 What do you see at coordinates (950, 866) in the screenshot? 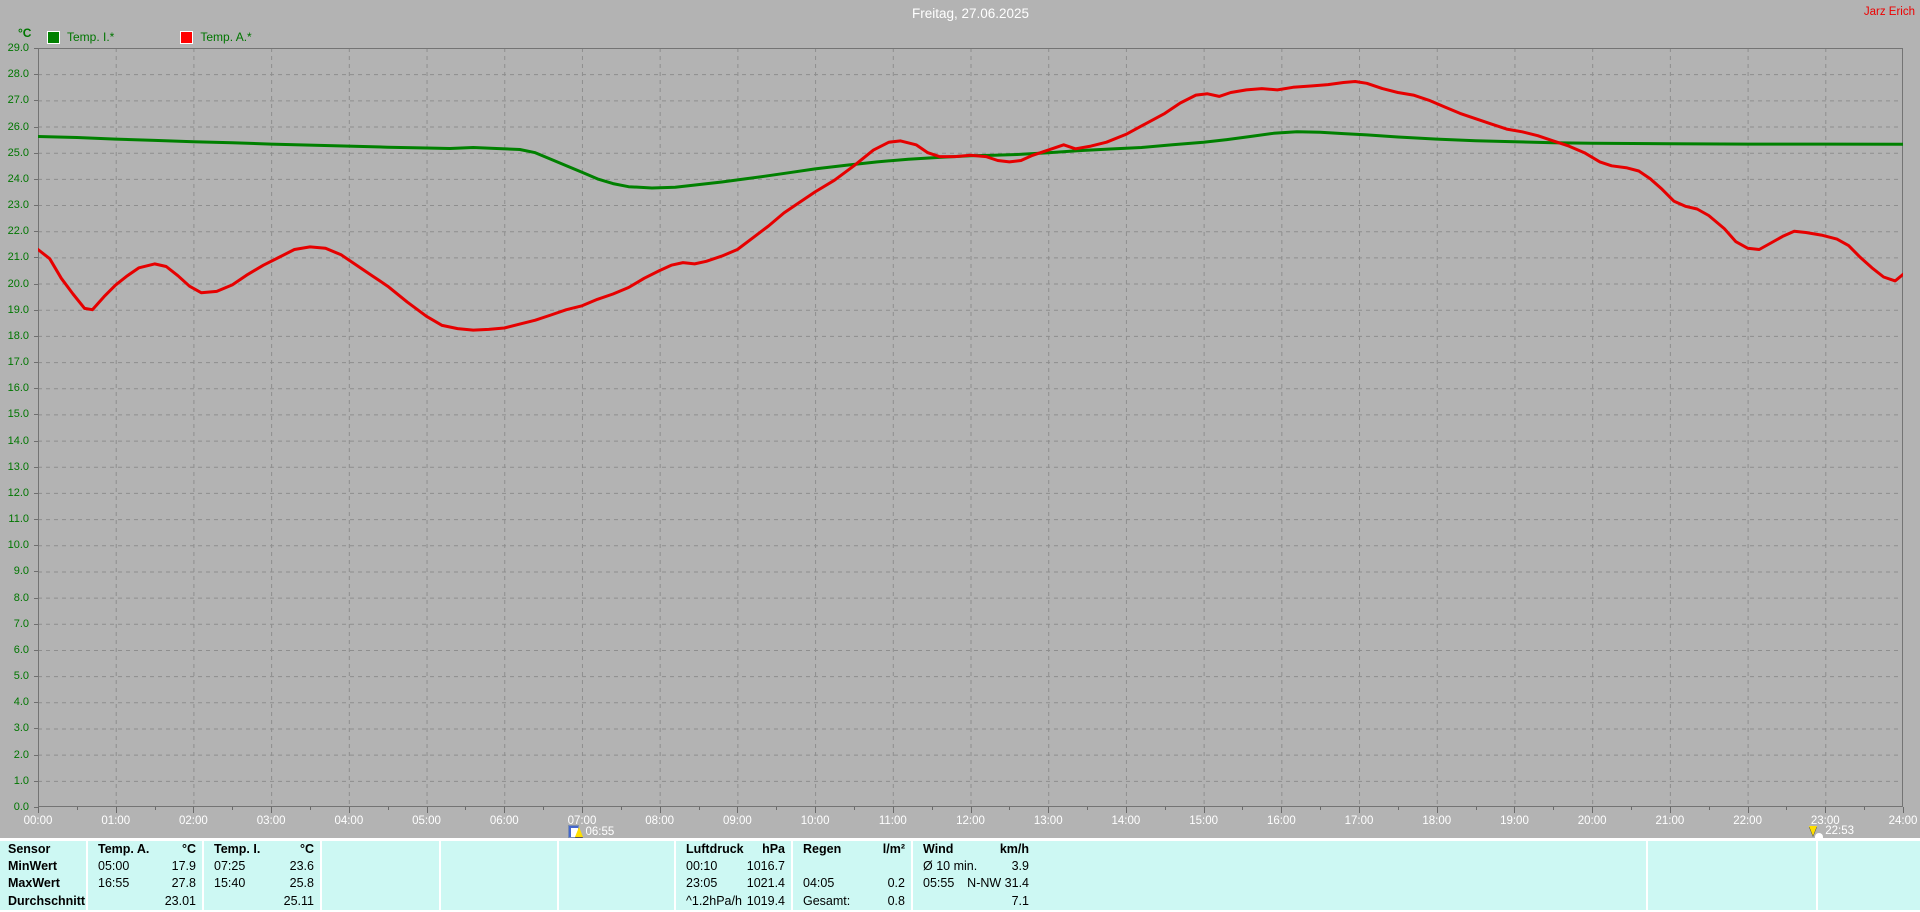
I see `value-time: Ø 10 min.` at bounding box center [950, 866].